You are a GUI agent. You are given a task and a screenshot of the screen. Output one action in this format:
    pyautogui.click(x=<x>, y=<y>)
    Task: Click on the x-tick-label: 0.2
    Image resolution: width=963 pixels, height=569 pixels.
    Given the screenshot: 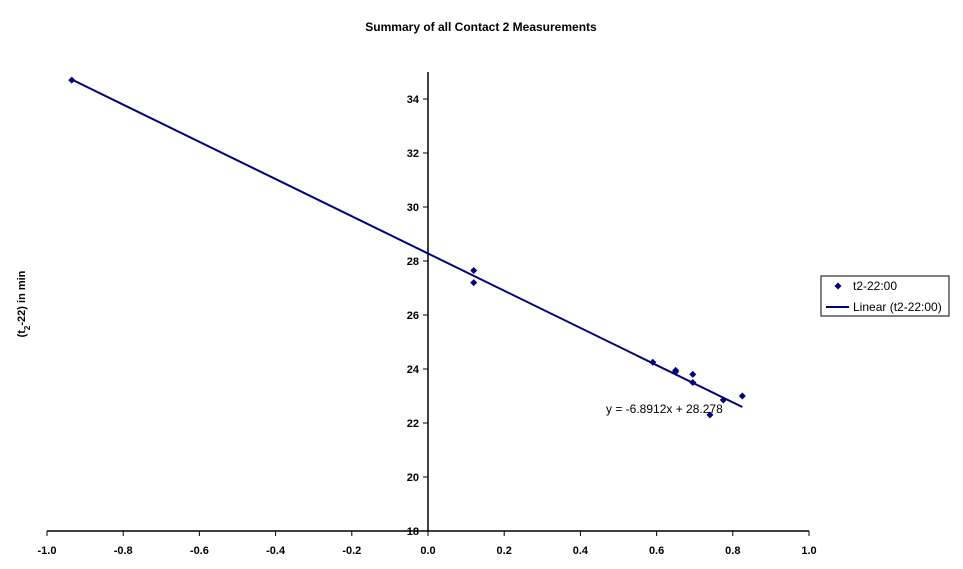 What is the action you would take?
    pyautogui.click(x=504, y=551)
    